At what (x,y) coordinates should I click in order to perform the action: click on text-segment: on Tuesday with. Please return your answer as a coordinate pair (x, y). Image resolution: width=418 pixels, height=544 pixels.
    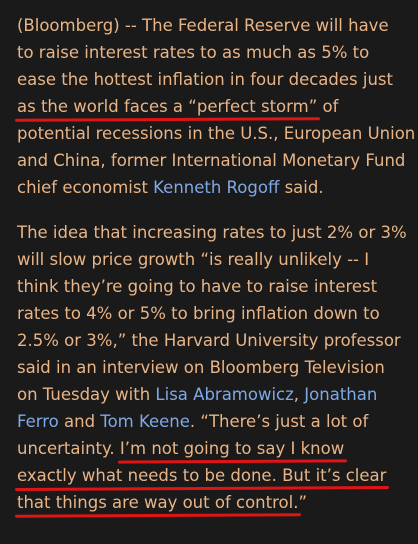
    Looking at the image, I should click on (86, 394).